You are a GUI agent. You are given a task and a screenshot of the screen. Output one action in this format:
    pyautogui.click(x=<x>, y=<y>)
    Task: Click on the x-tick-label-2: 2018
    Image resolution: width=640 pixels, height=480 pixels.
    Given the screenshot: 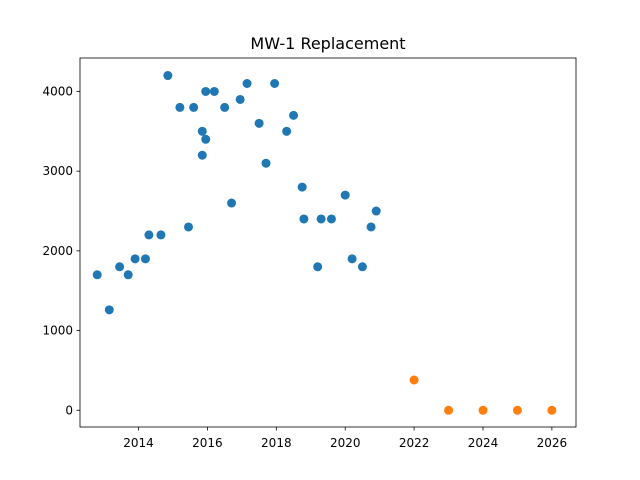 What is the action you would take?
    pyautogui.click(x=276, y=443)
    